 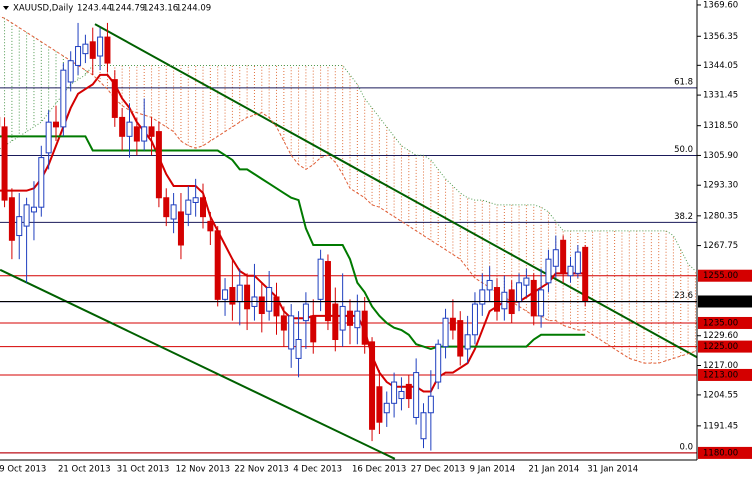 I want to click on menu-icon, so click(x=6, y=8).